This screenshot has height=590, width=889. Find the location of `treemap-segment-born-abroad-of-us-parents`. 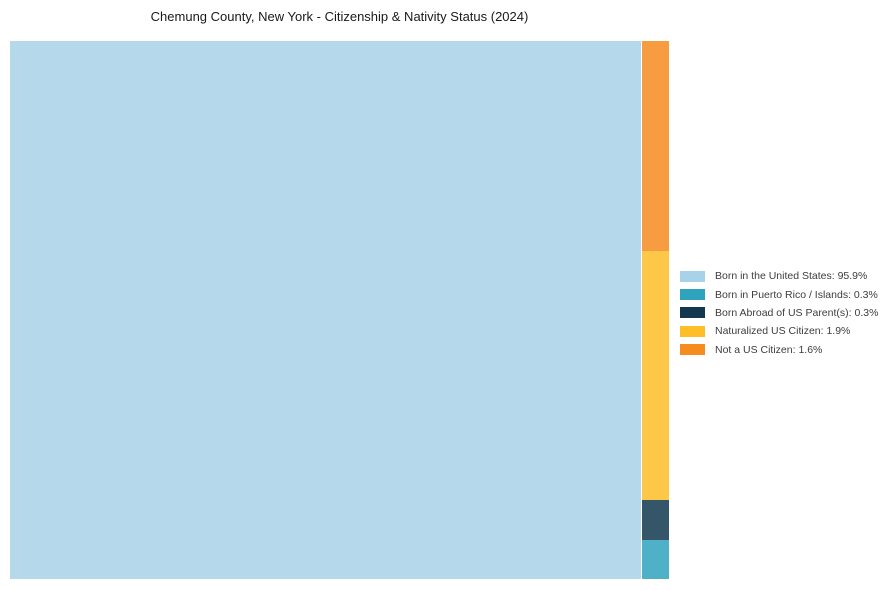

treemap-segment-born-abroad-of-us-parents is located at coordinates (655, 520).